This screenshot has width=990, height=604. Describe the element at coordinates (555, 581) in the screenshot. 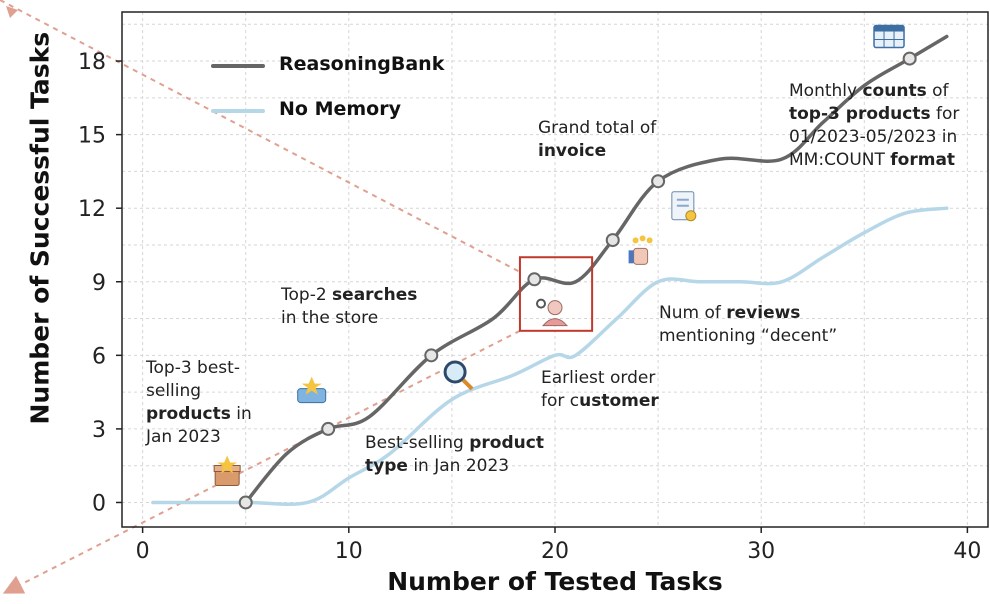

I see `x-axis-title: Number of Tested Tasks` at that location.